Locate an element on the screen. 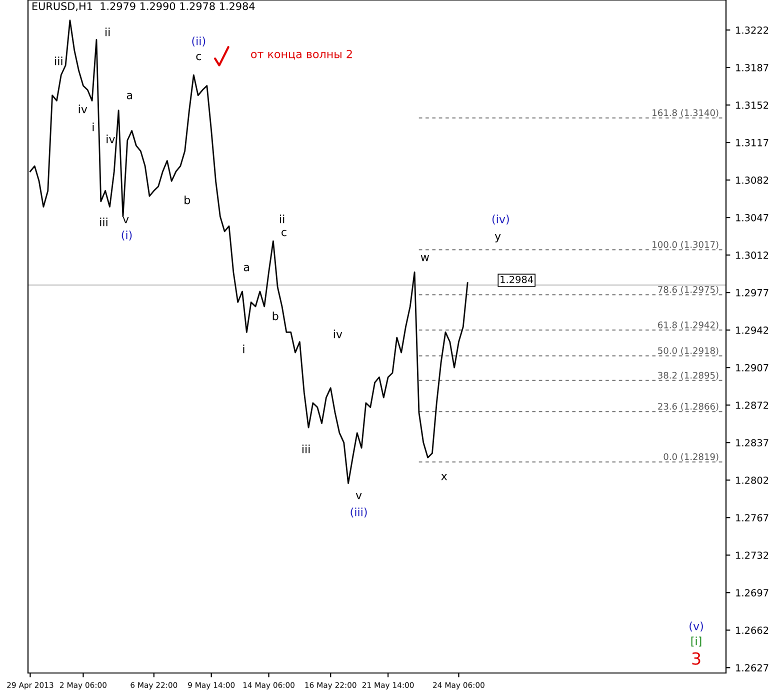  y-tick-label: 1.2627 is located at coordinates (752, 668).